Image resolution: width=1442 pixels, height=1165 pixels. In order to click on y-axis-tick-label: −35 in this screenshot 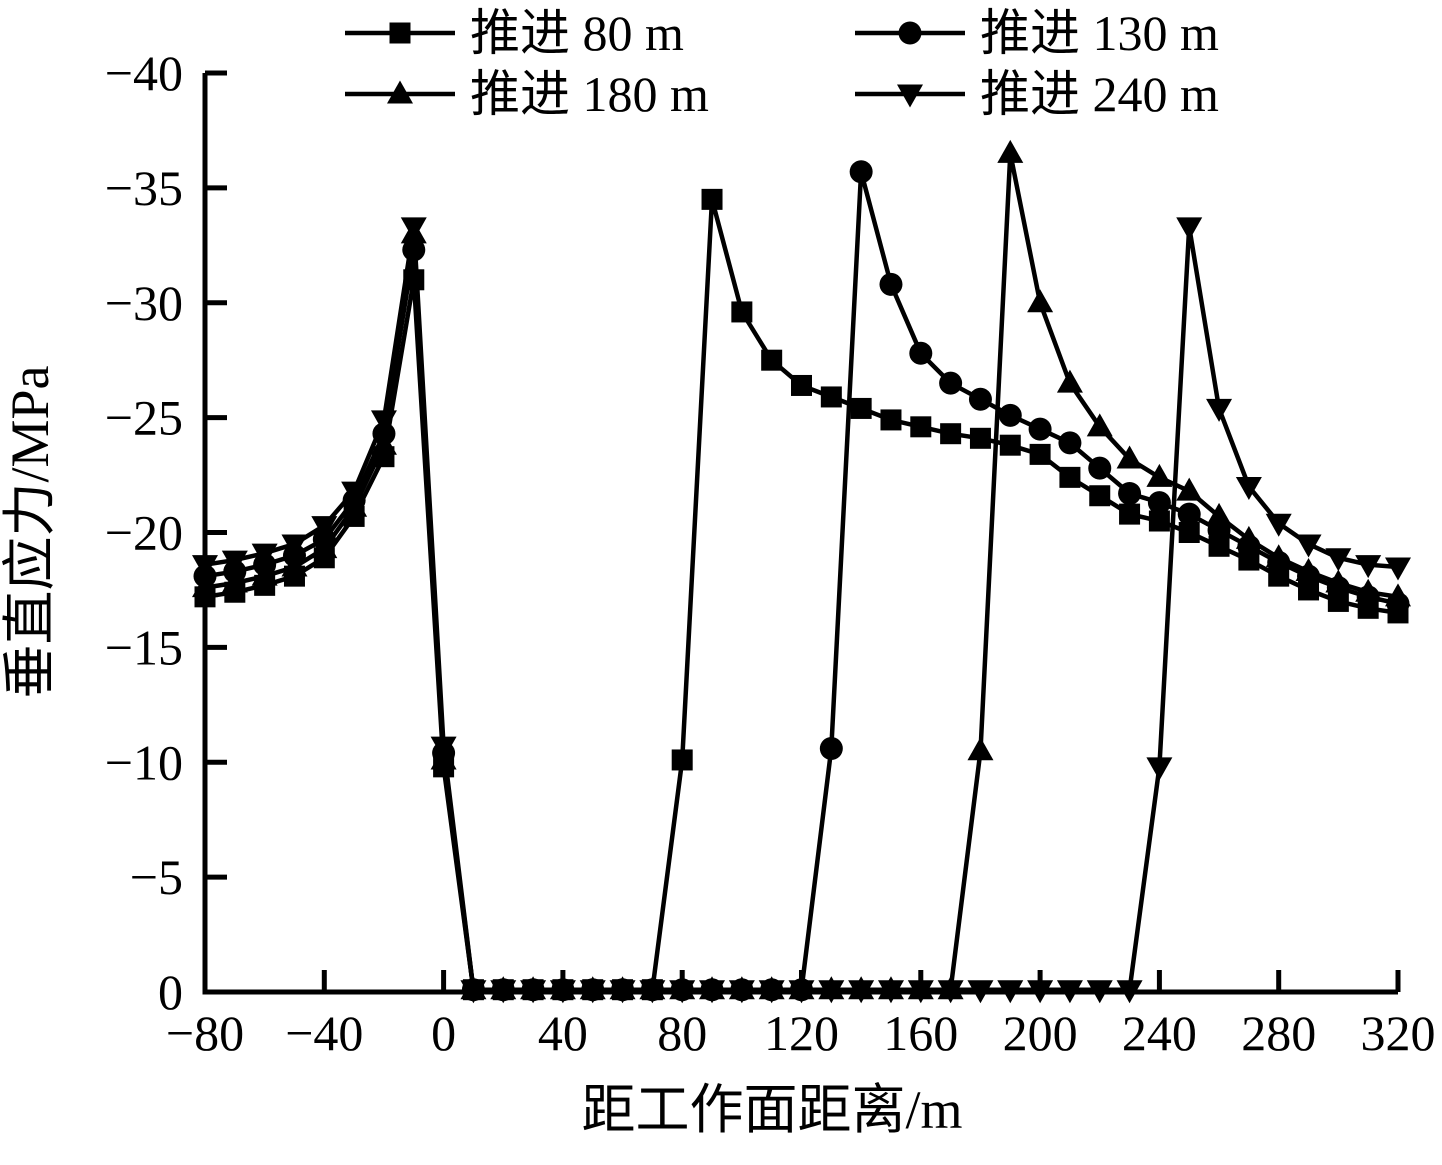, I will do `click(144, 188)`.